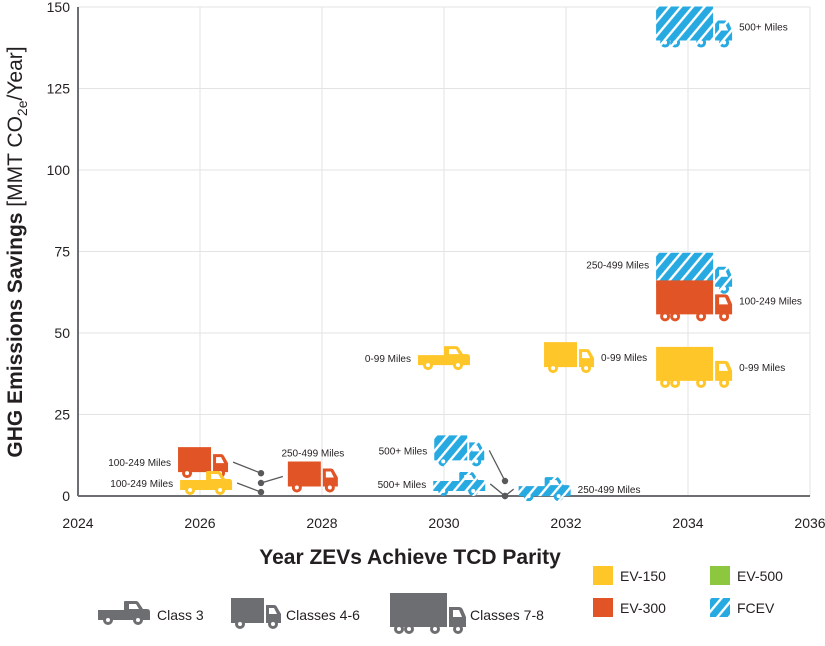  What do you see at coordinates (428, 613) in the screenshot?
I see `semi-truck-icon` at bounding box center [428, 613].